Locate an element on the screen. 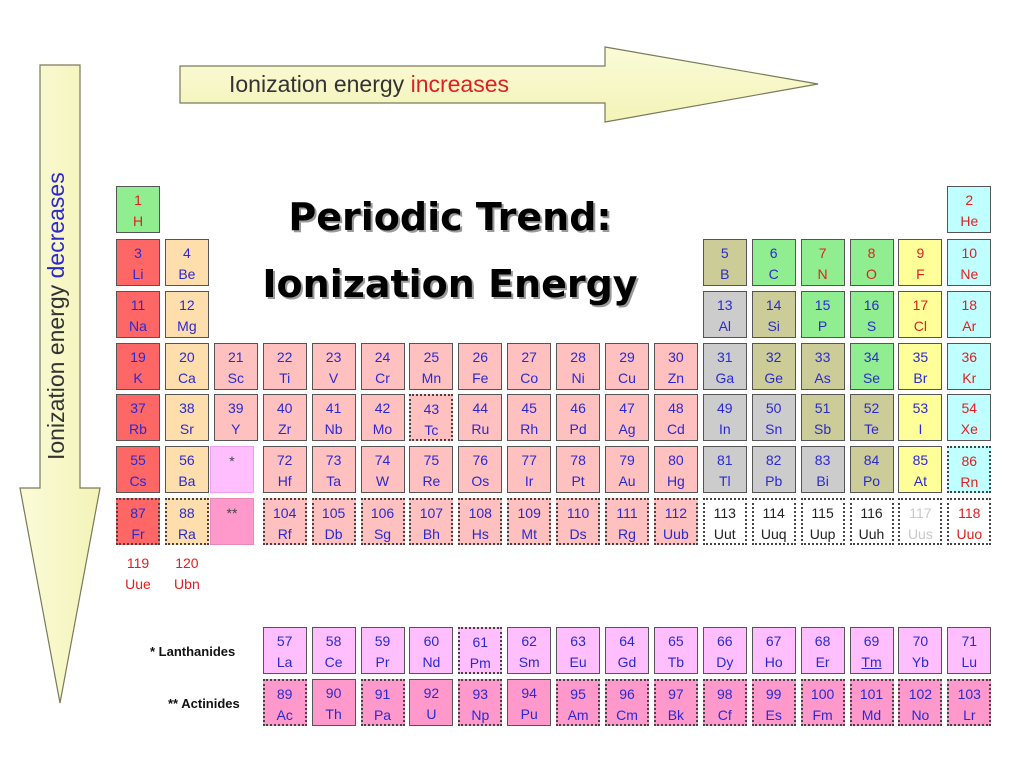 This screenshot has width=1024, height=768. atomic-number: 74 is located at coordinates (382, 460).